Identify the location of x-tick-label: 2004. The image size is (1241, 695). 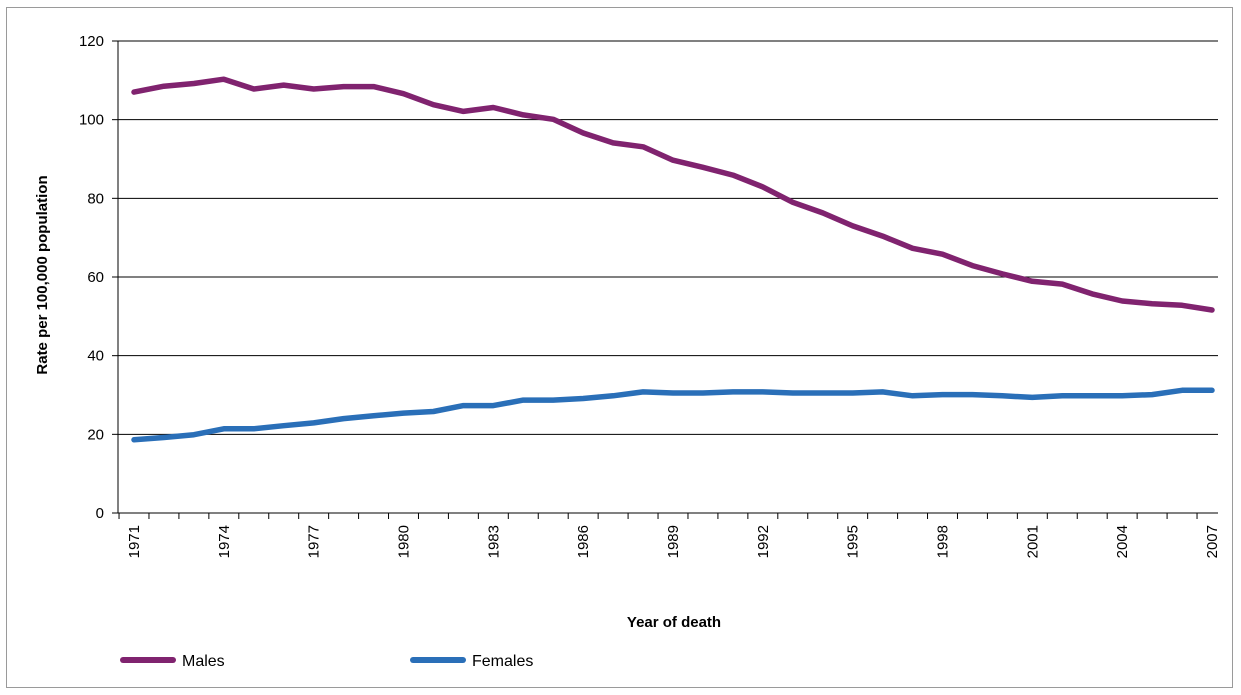
(1122, 541).